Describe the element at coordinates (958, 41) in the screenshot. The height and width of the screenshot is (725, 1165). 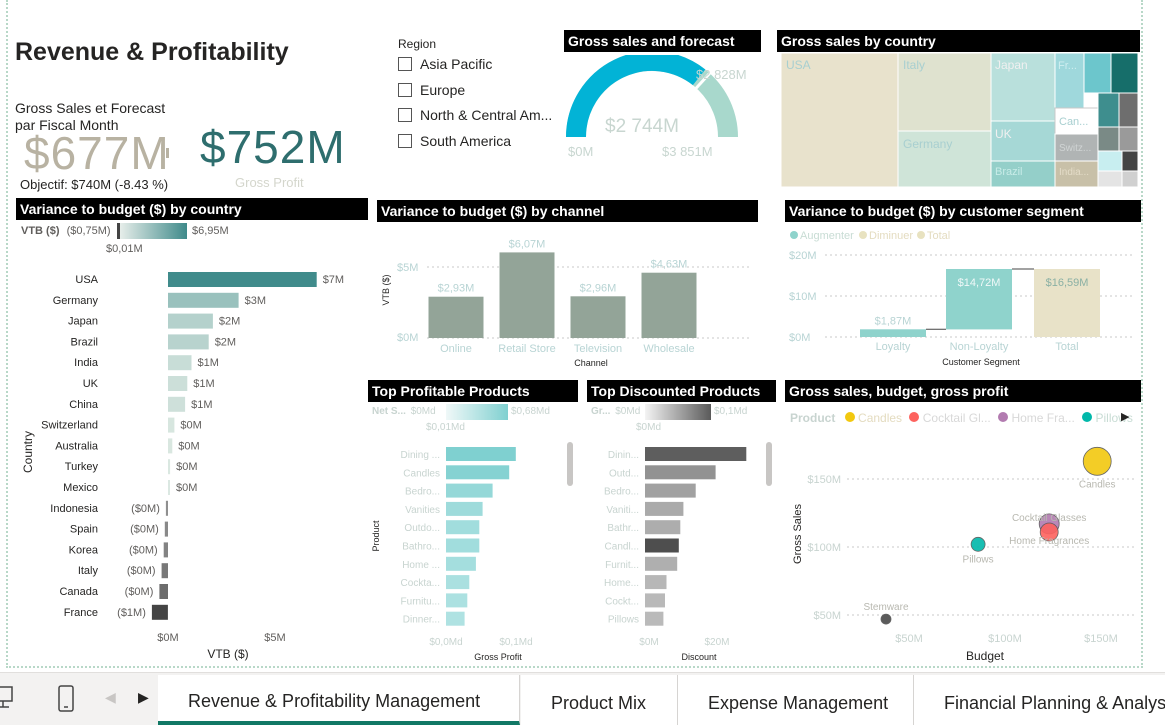
I see `treemap-header: Gross sales by country` at that location.